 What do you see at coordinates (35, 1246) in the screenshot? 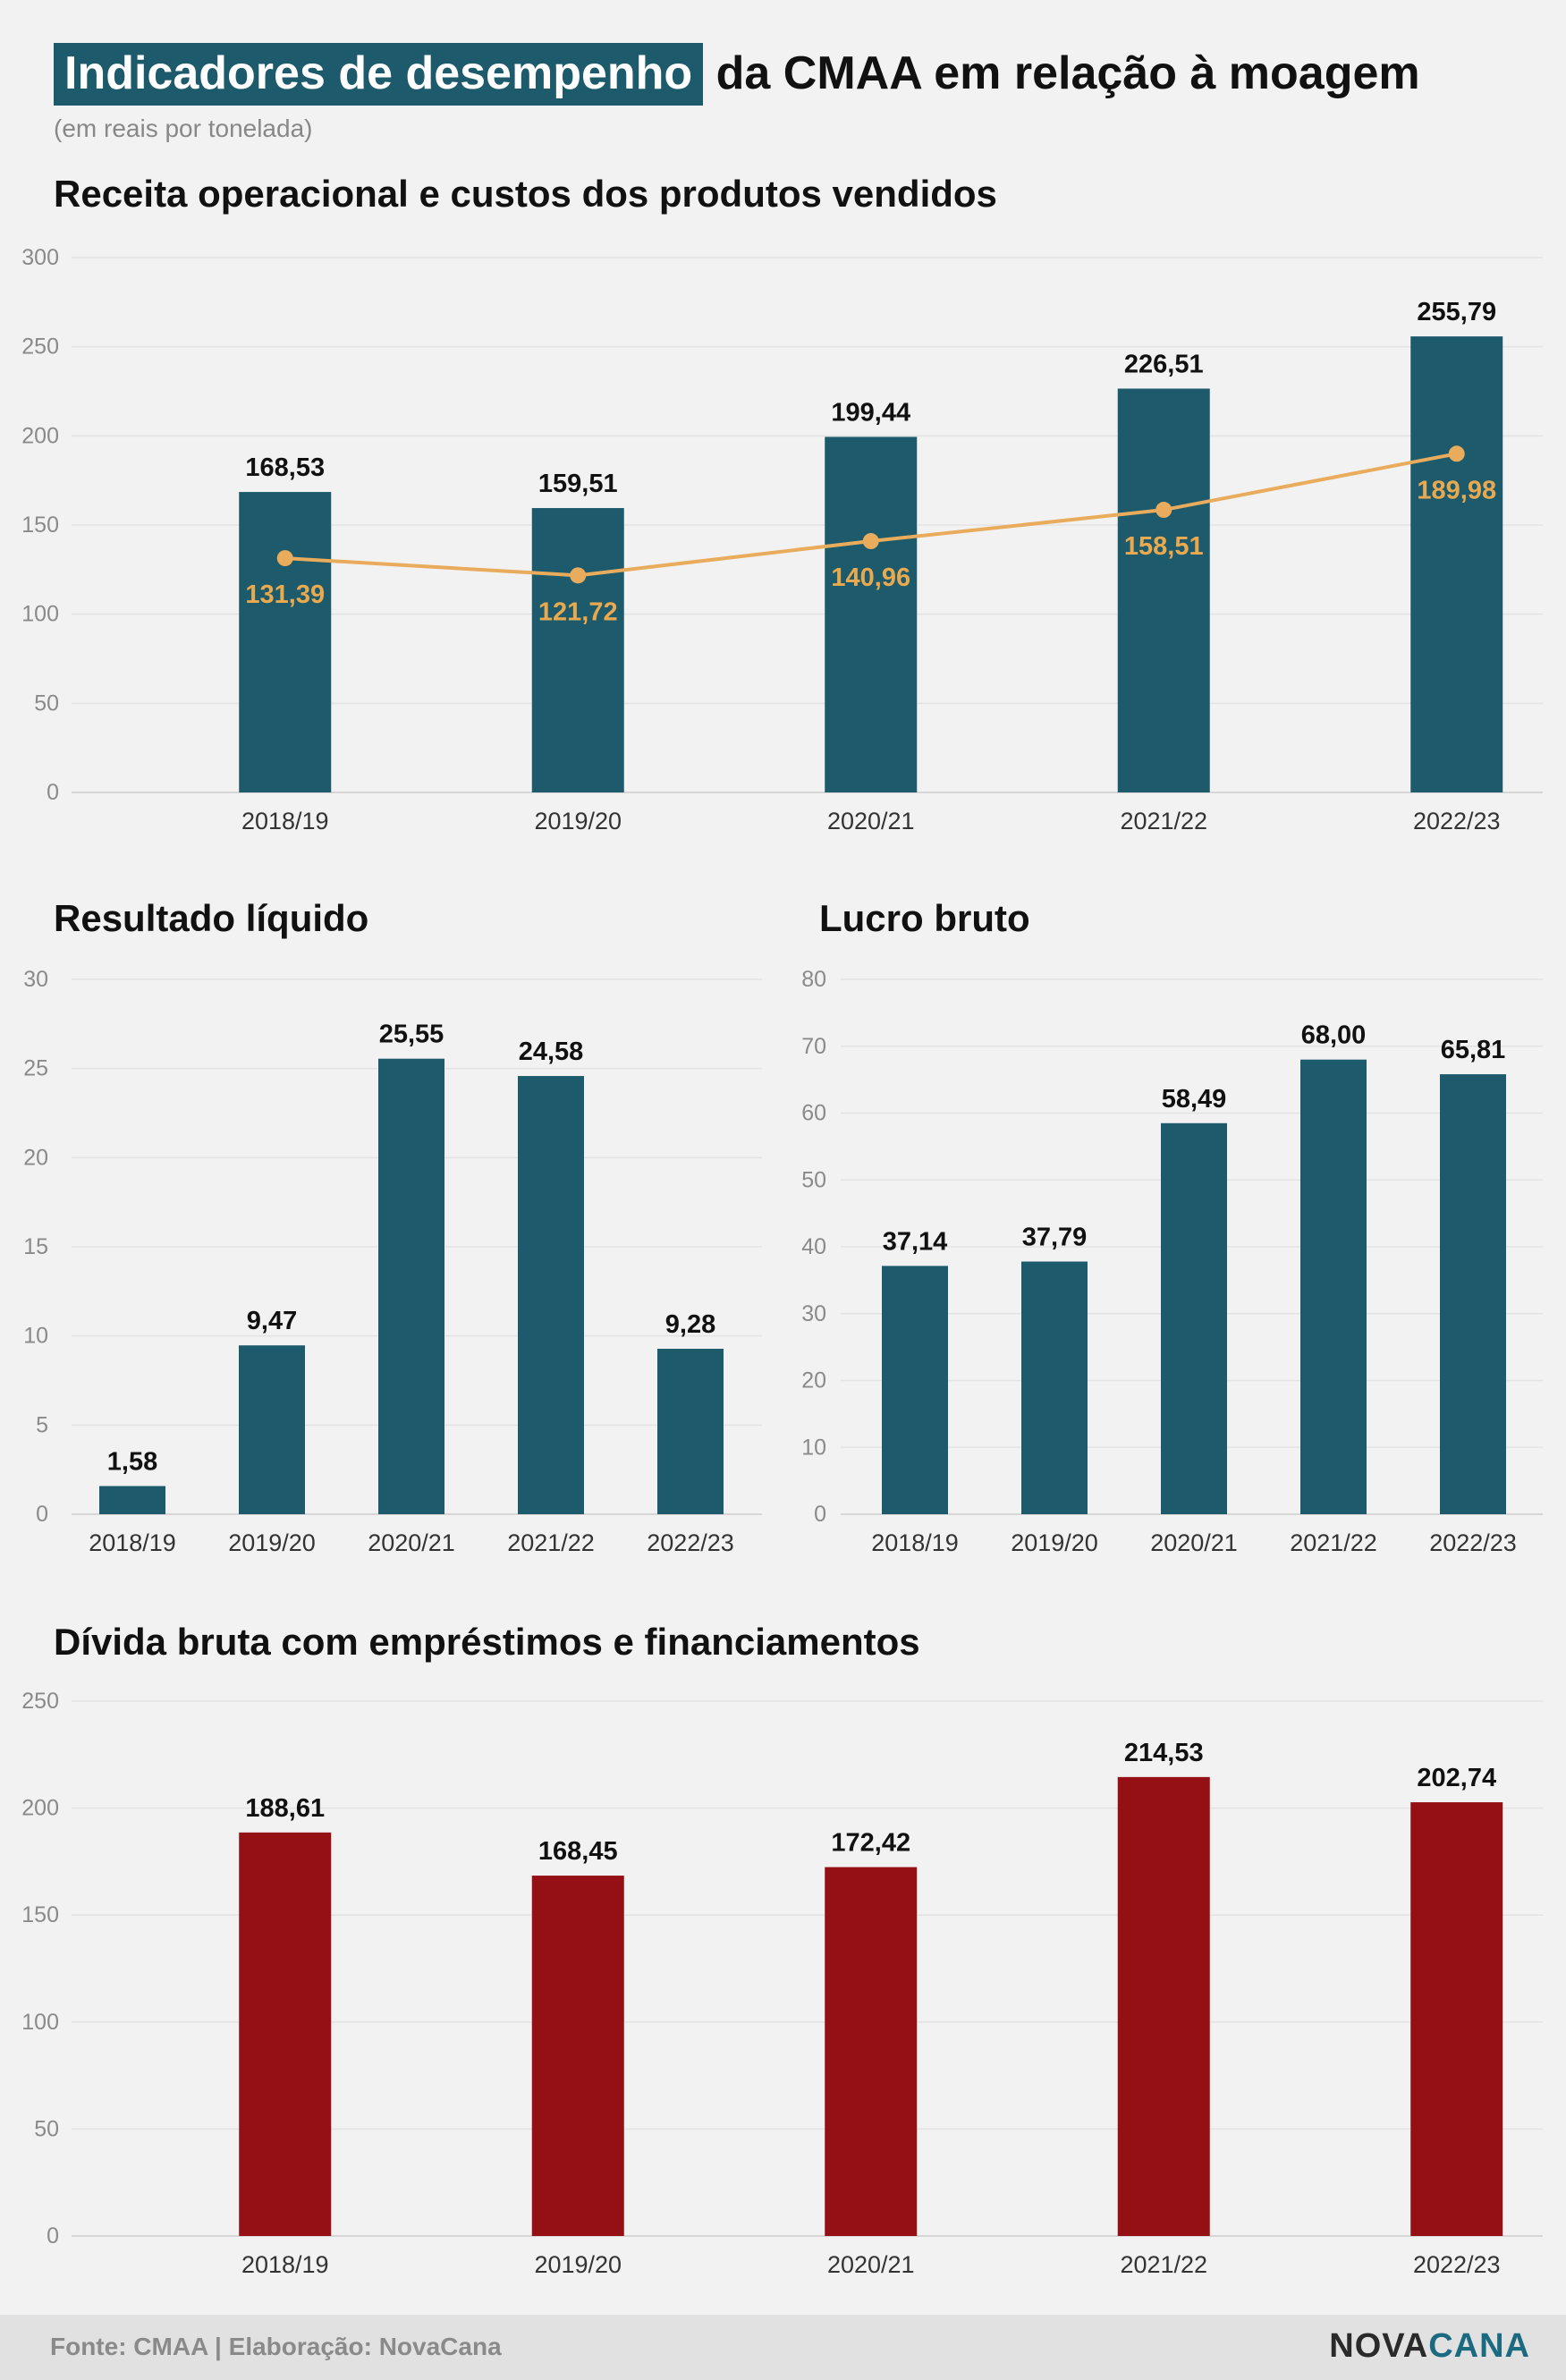
I see `y-tick-label: 15` at bounding box center [35, 1246].